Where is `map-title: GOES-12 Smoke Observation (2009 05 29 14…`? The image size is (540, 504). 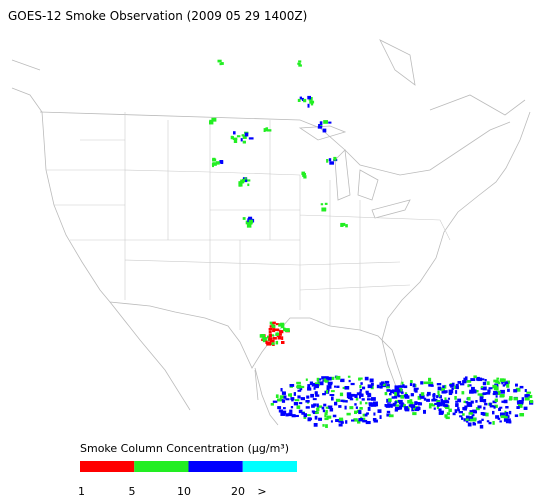 map-title: GOES-12 Smoke Observation (2009 05 29 14… is located at coordinates (157, 16).